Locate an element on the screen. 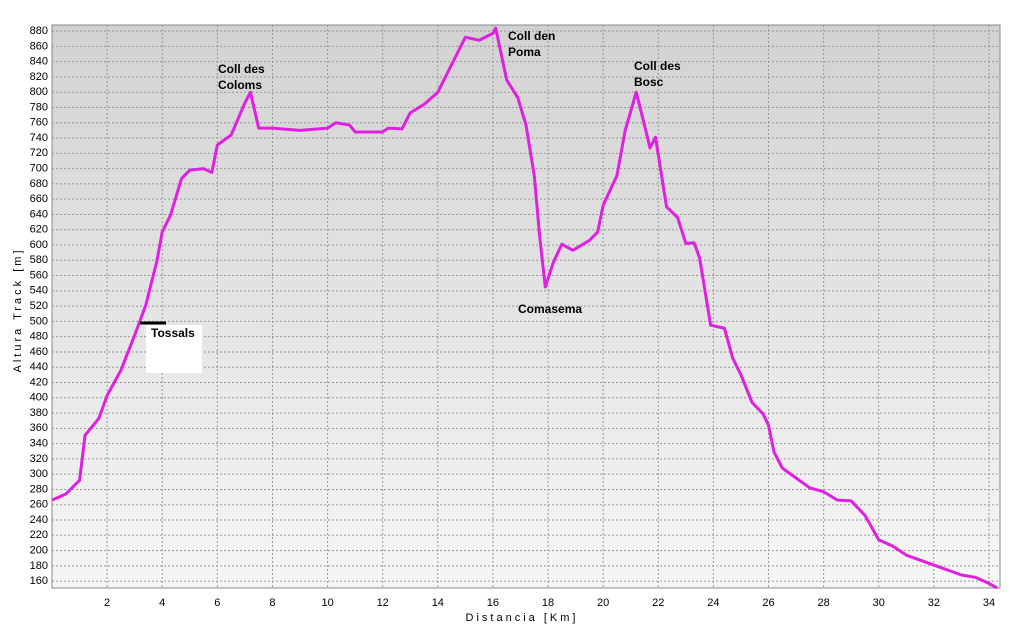 This screenshot has height=626, width=1009. y-tick-label: 600 is located at coordinates (39, 245).